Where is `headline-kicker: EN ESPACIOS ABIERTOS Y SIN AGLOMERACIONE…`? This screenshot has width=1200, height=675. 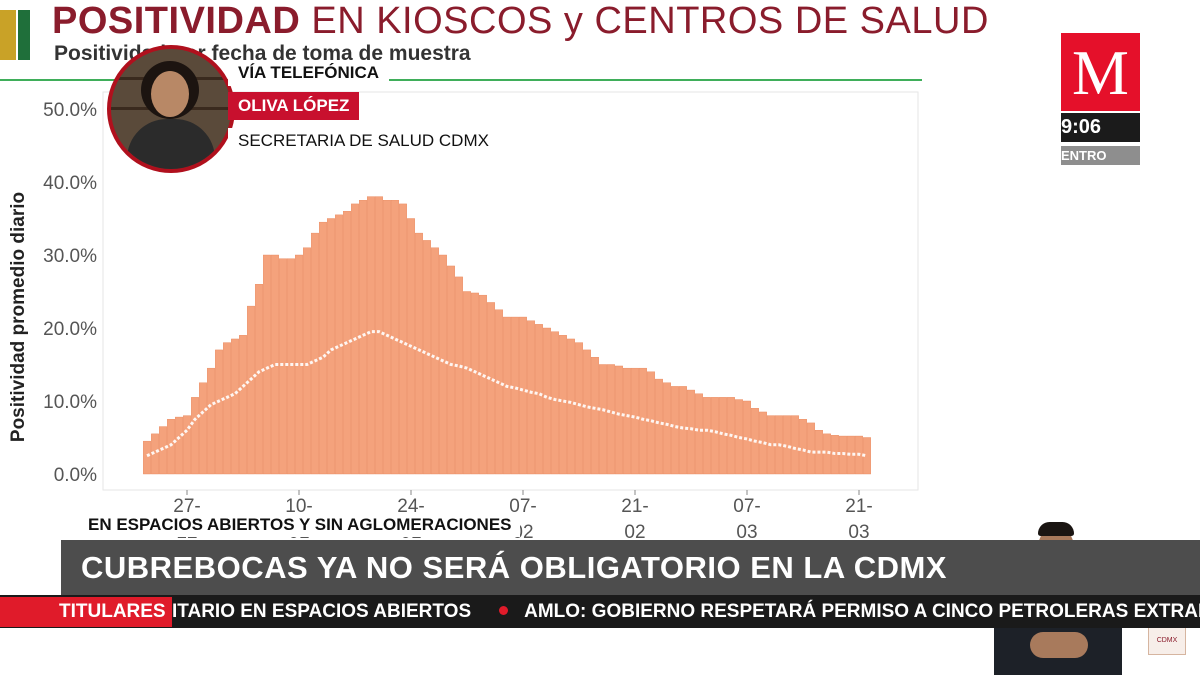
headline-kicker: EN ESPACIOS ABIERTOS Y SIN AGLOMERACIONE… is located at coordinates (300, 525).